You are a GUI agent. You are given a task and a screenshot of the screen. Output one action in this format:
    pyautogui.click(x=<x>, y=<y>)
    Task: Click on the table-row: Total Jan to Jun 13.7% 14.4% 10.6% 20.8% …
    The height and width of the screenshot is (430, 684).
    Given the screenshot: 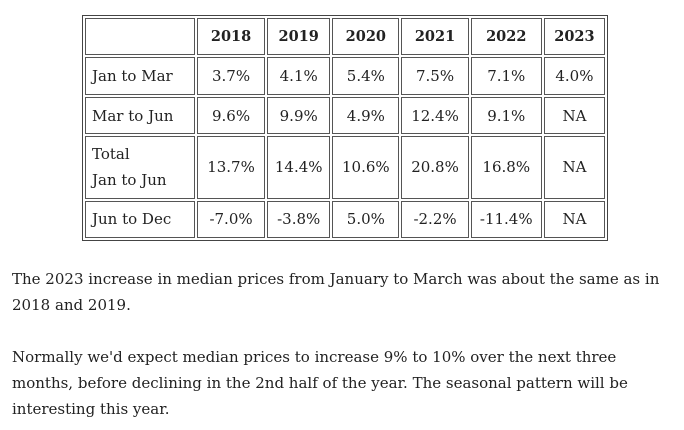 What is the action you would take?
    pyautogui.click(x=345, y=167)
    